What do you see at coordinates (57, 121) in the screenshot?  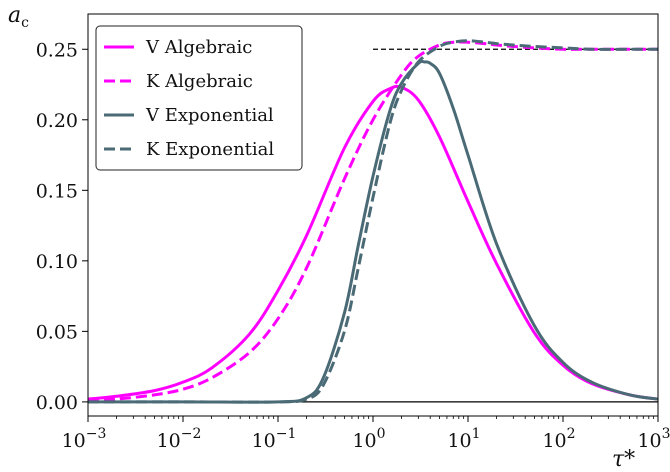 I see `y-tick-label-4: 0.20` at bounding box center [57, 121].